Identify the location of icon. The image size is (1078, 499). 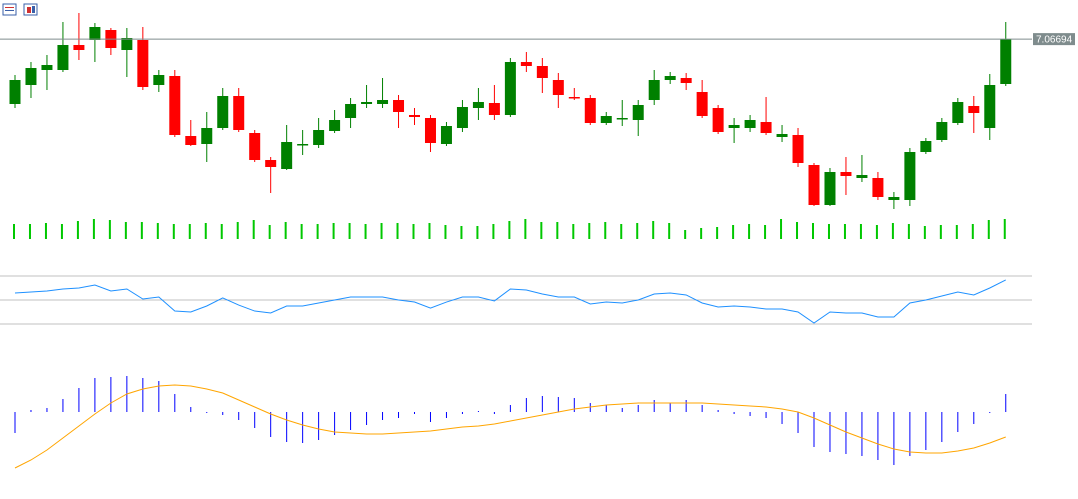
(9, 9).